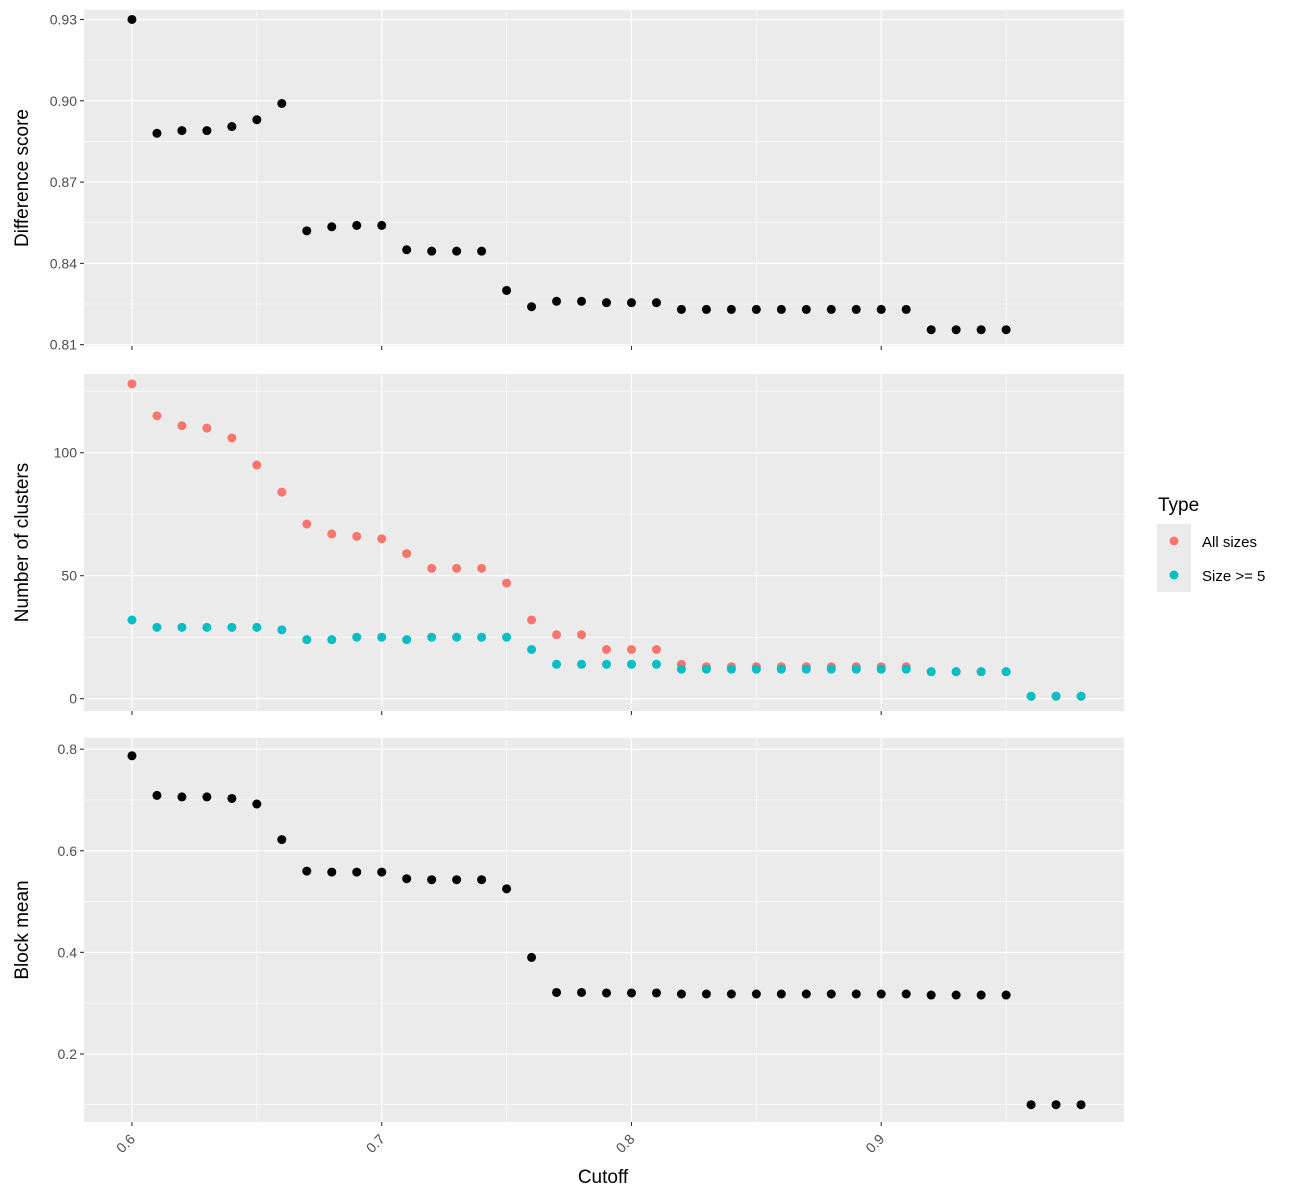 The height and width of the screenshot is (1200, 1300). Describe the element at coordinates (63, 345) in the screenshot. I see `y-tick-label: 0.81` at that location.